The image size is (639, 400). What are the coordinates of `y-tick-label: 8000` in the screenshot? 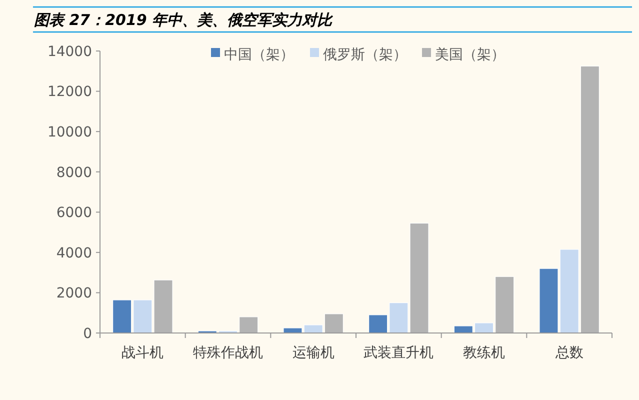 It's located at (74, 172).